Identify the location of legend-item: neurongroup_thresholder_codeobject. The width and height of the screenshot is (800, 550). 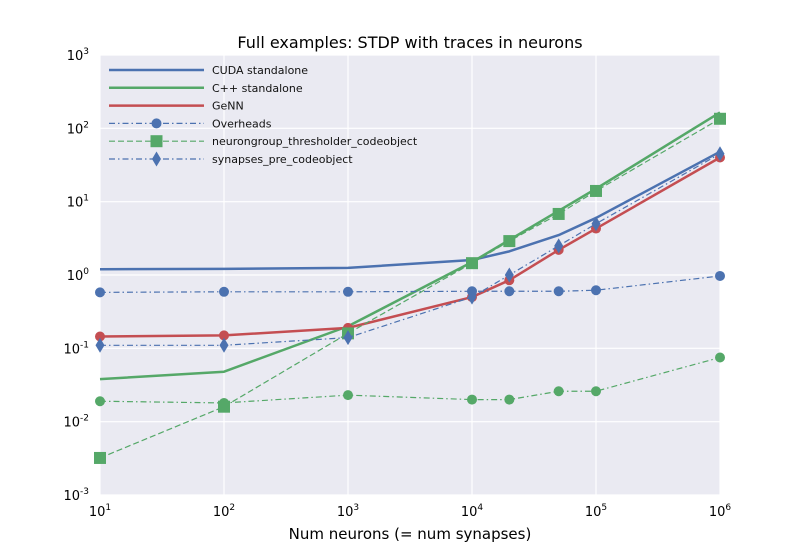
(263, 141).